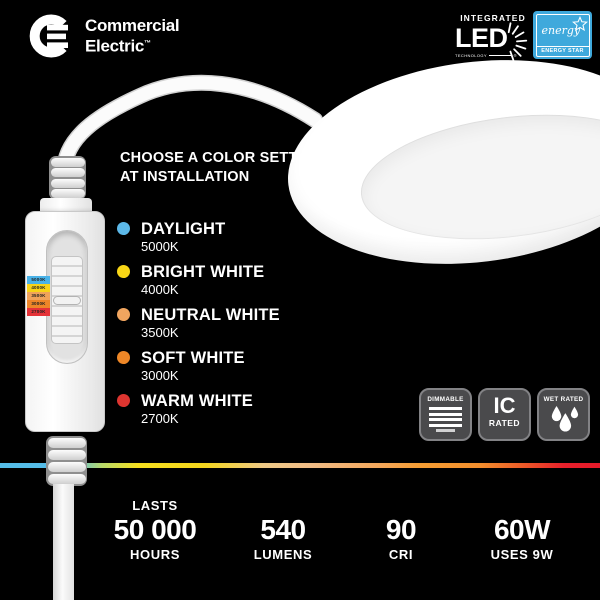  What do you see at coordinates (210, 315) in the screenshot?
I see `color-name: NEUTRAL WHITE` at bounding box center [210, 315].